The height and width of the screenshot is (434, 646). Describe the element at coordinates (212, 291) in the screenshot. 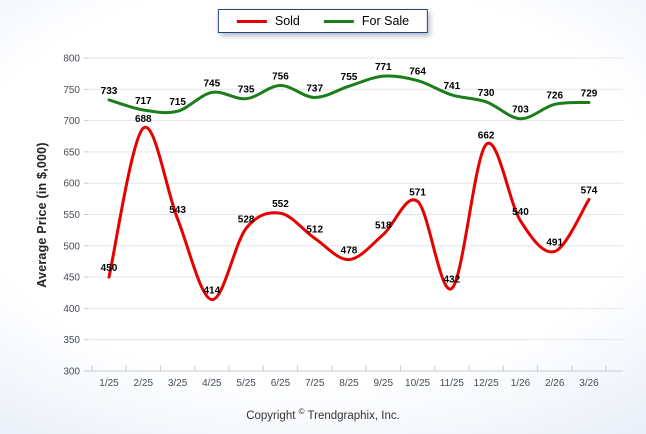

I see `svg-text: 414` at that location.